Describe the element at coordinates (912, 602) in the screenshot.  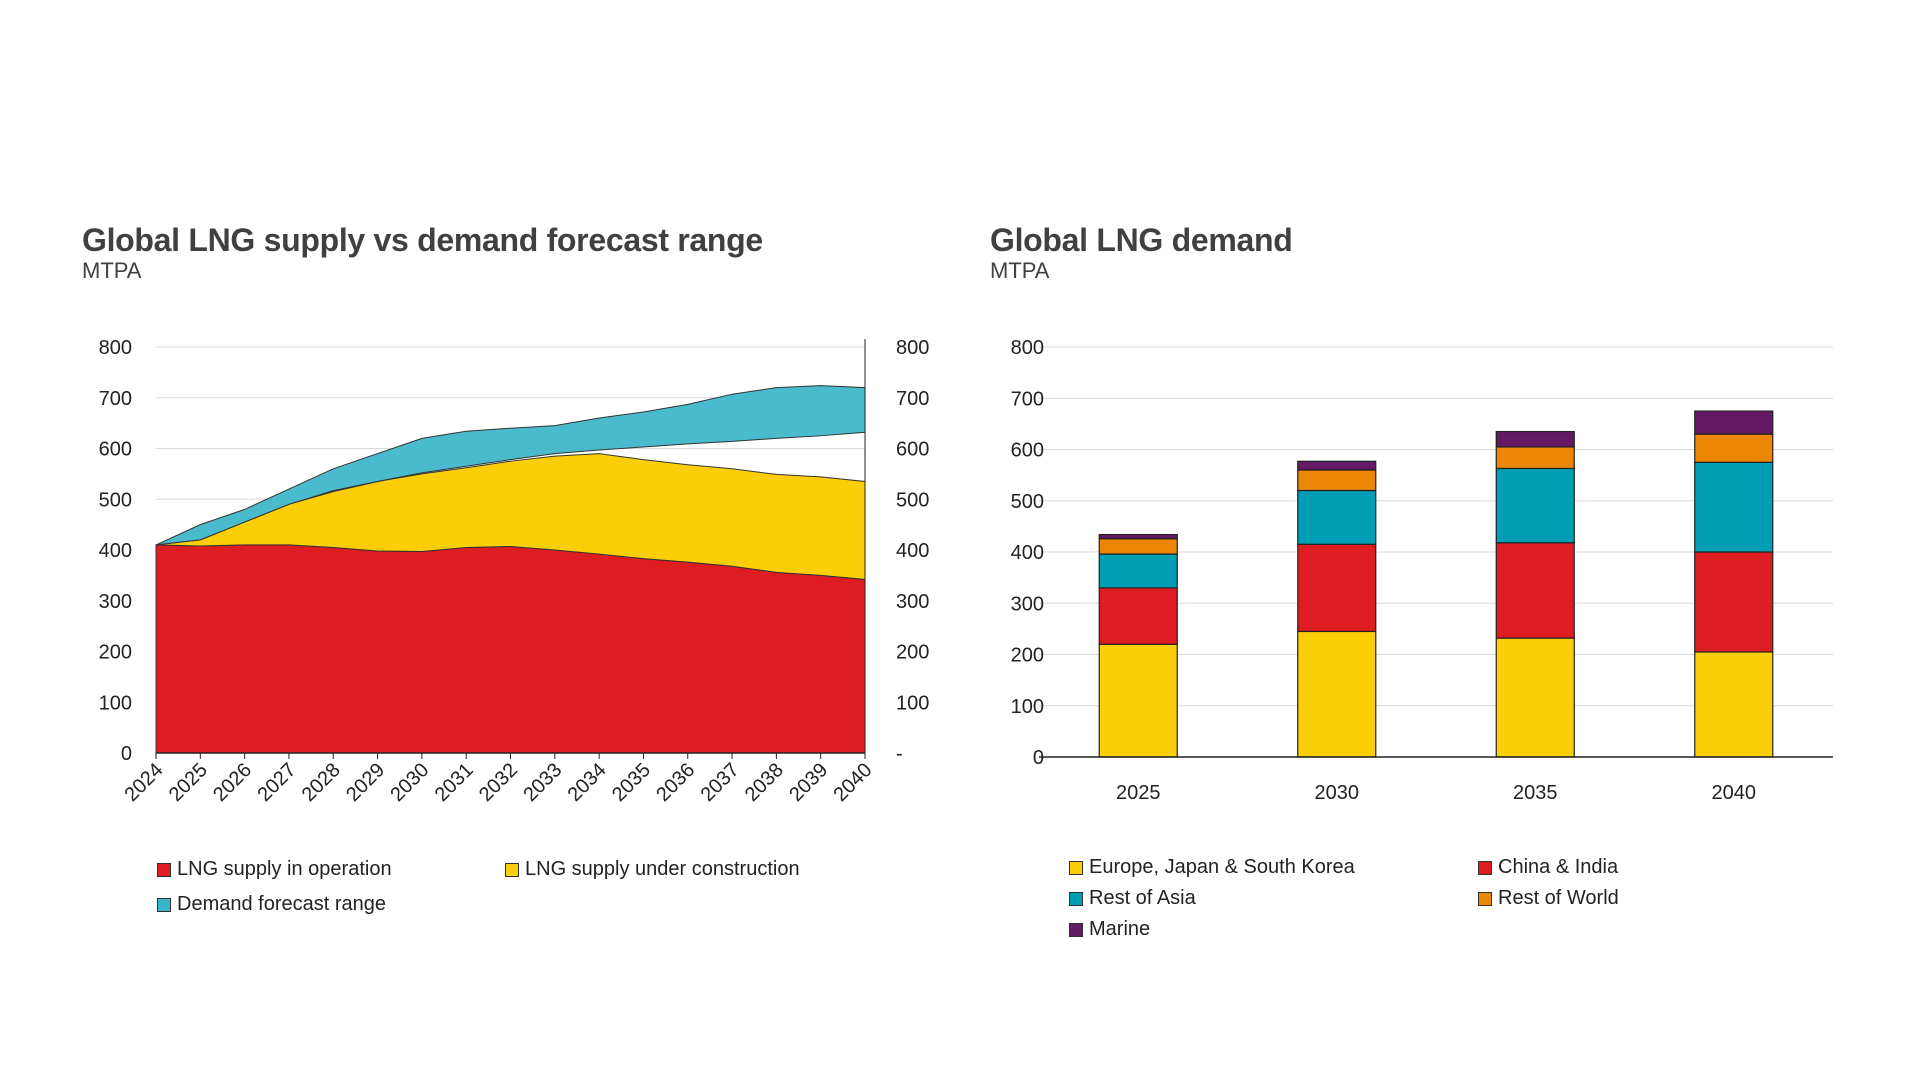
I see `y2-tick-label: 300` at that location.